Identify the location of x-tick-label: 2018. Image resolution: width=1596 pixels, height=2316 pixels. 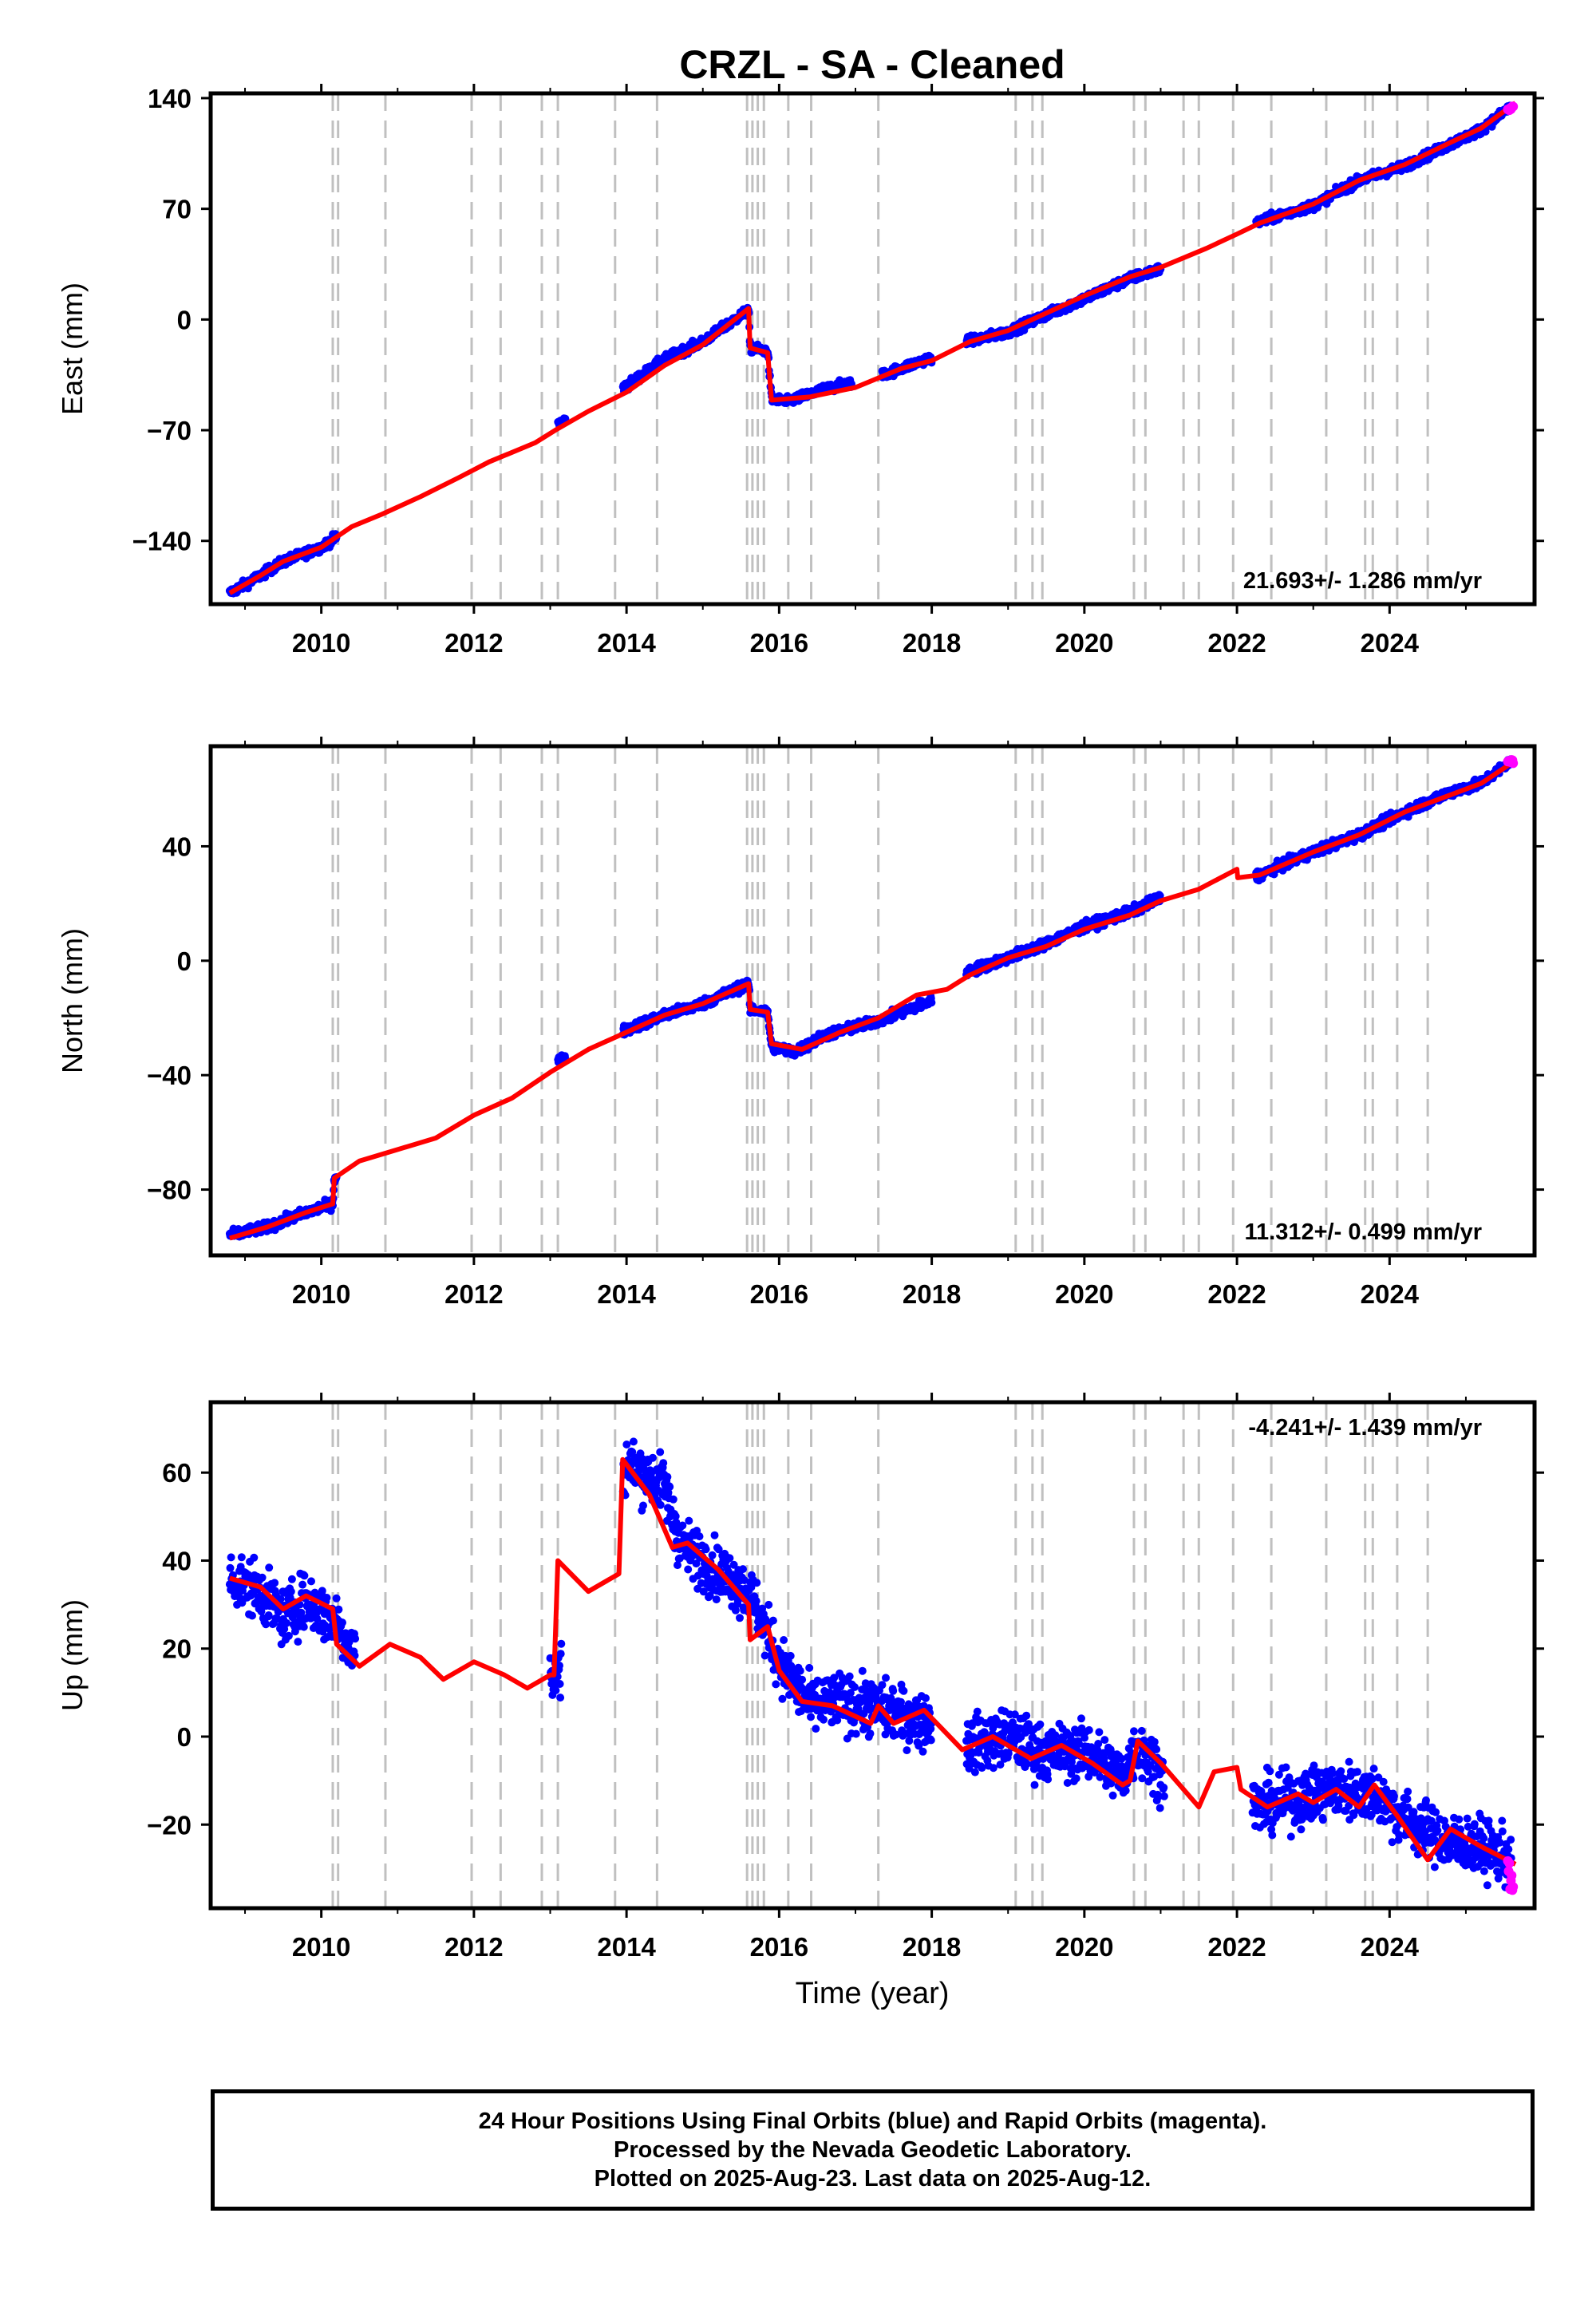
(932, 643).